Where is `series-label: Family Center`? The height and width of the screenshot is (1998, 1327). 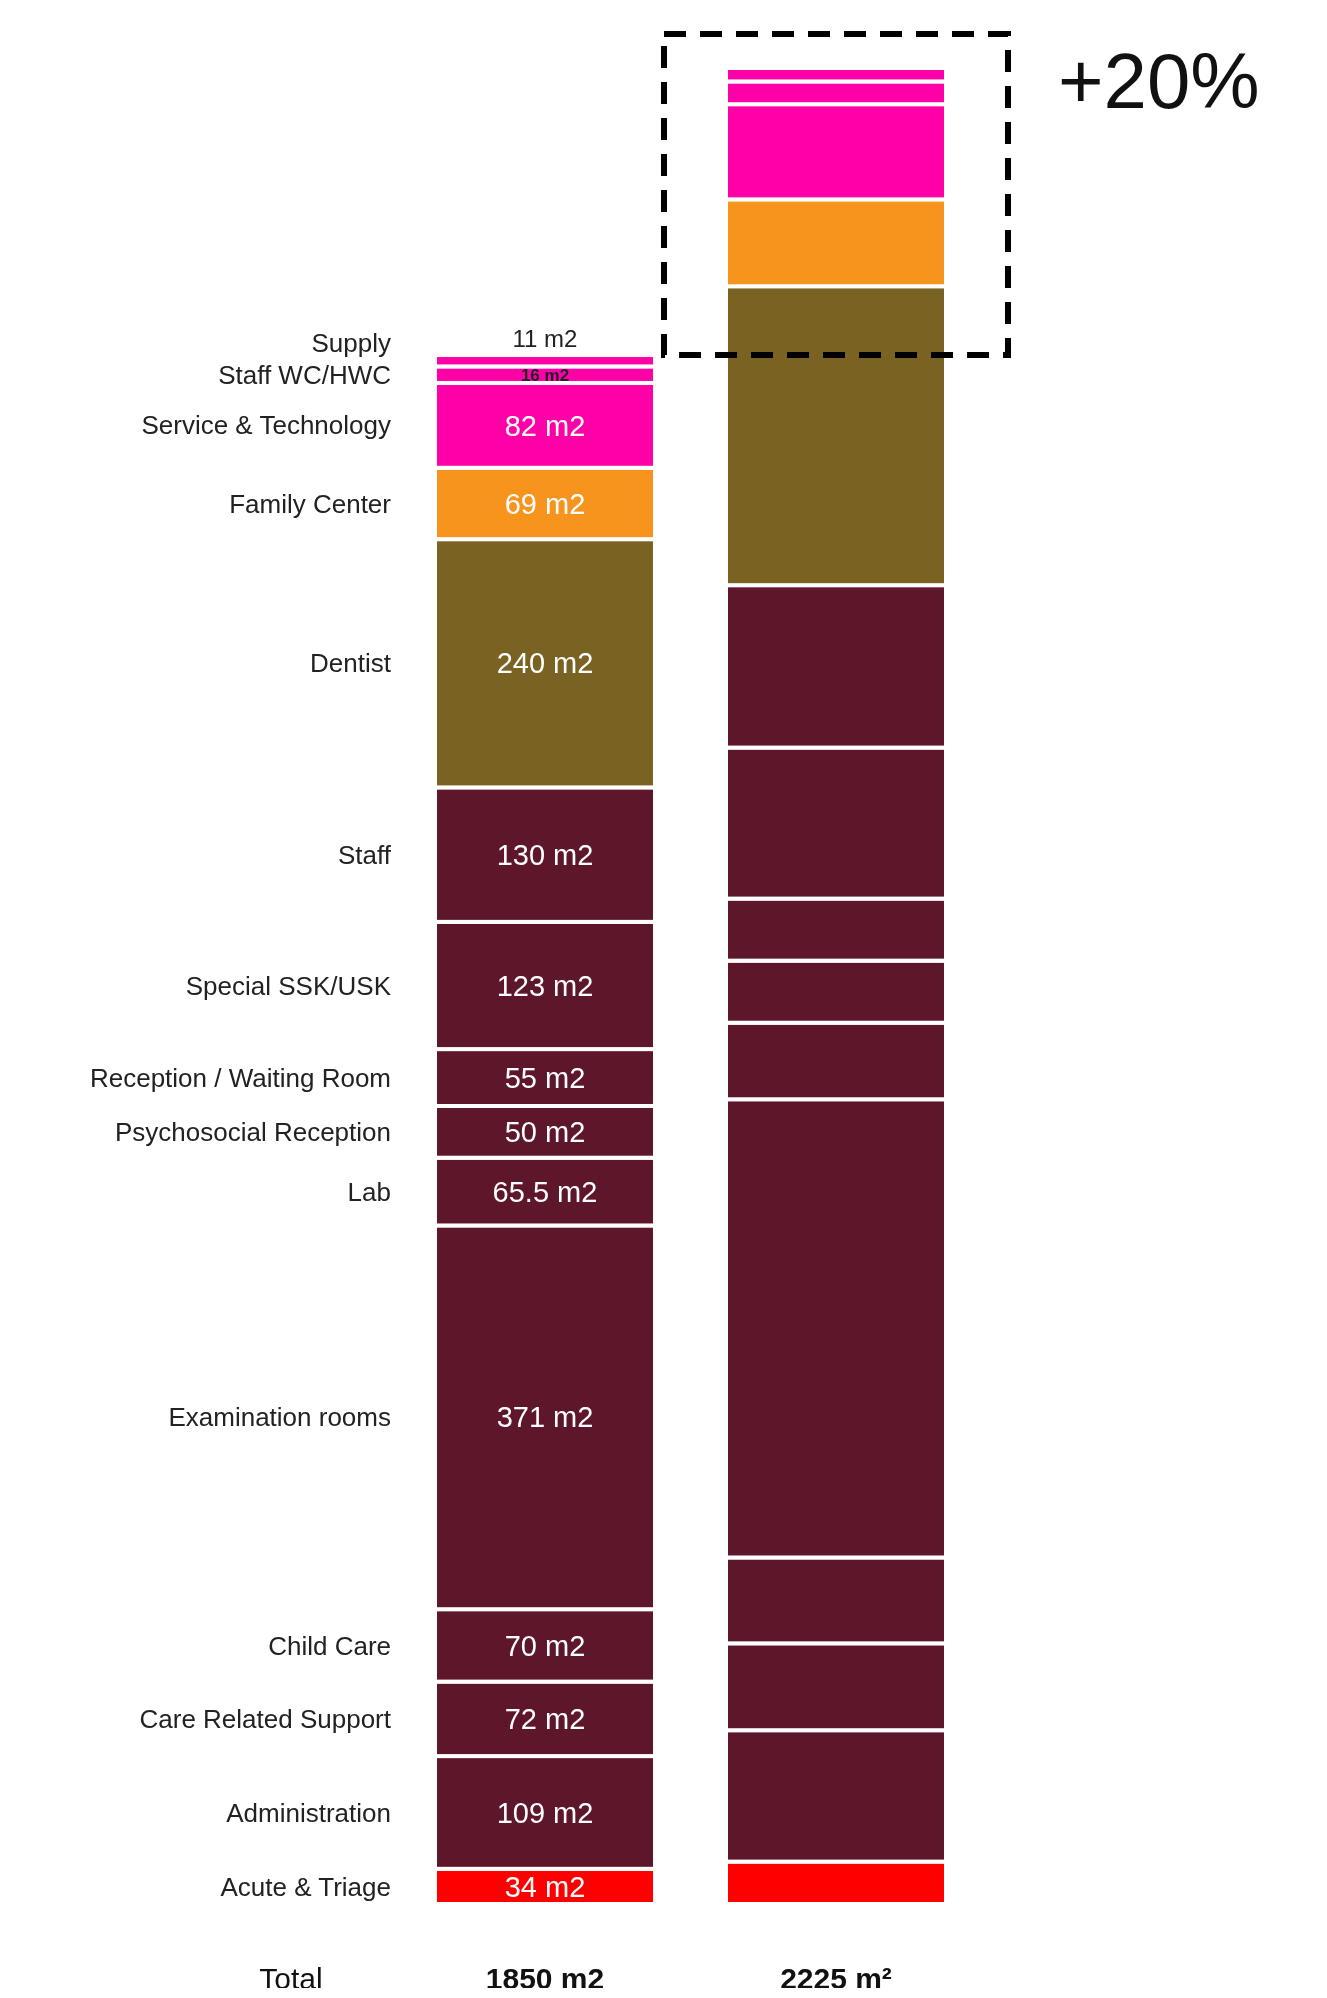 series-label: Family Center is located at coordinates (310, 503).